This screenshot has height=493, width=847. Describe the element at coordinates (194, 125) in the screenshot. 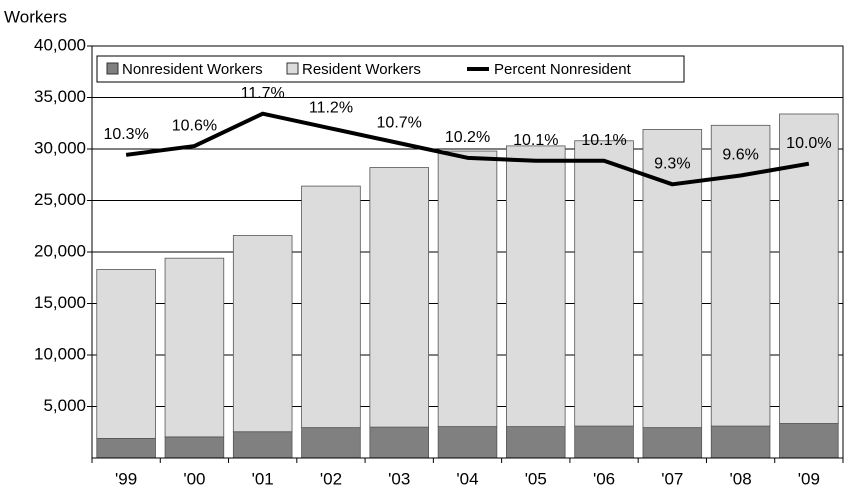

I see `data-label: 10.6%` at that location.